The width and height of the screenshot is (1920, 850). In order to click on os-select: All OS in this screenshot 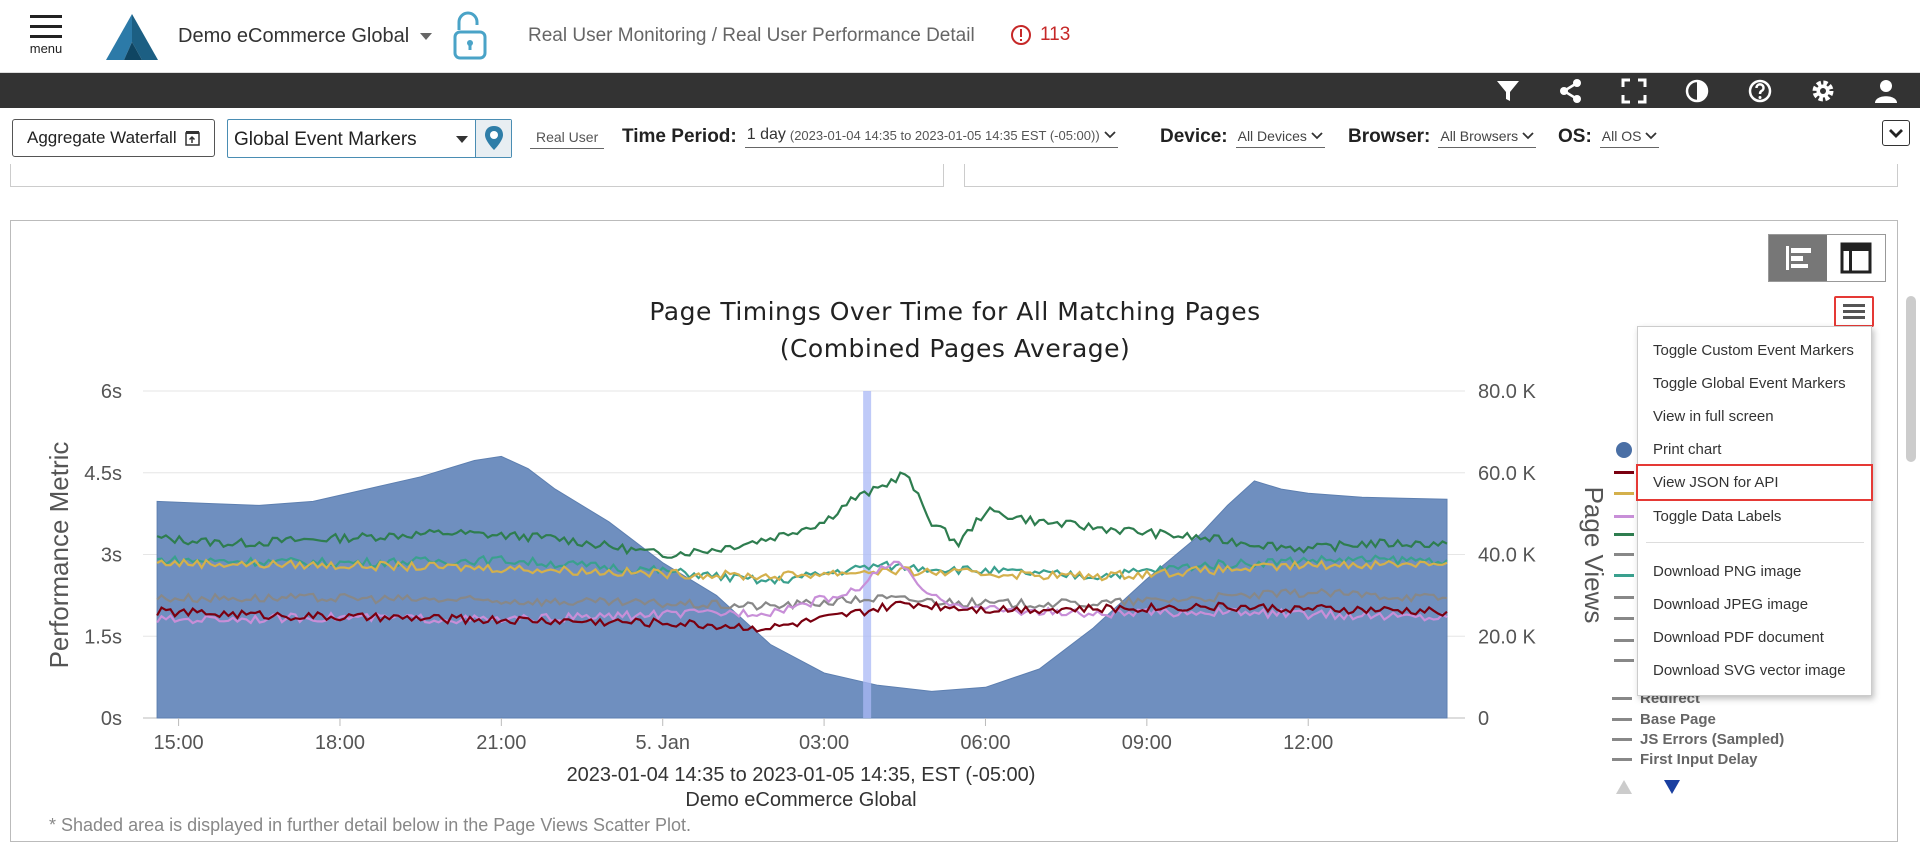, I will do `click(1629, 138)`.